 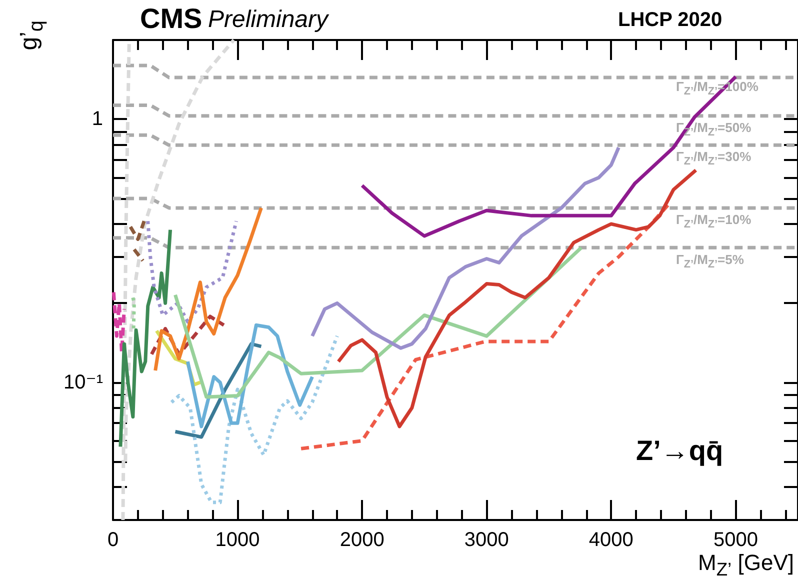 What do you see at coordinates (97, 119) in the screenshot?
I see `y-tick-label: 1` at bounding box center [97, 119].